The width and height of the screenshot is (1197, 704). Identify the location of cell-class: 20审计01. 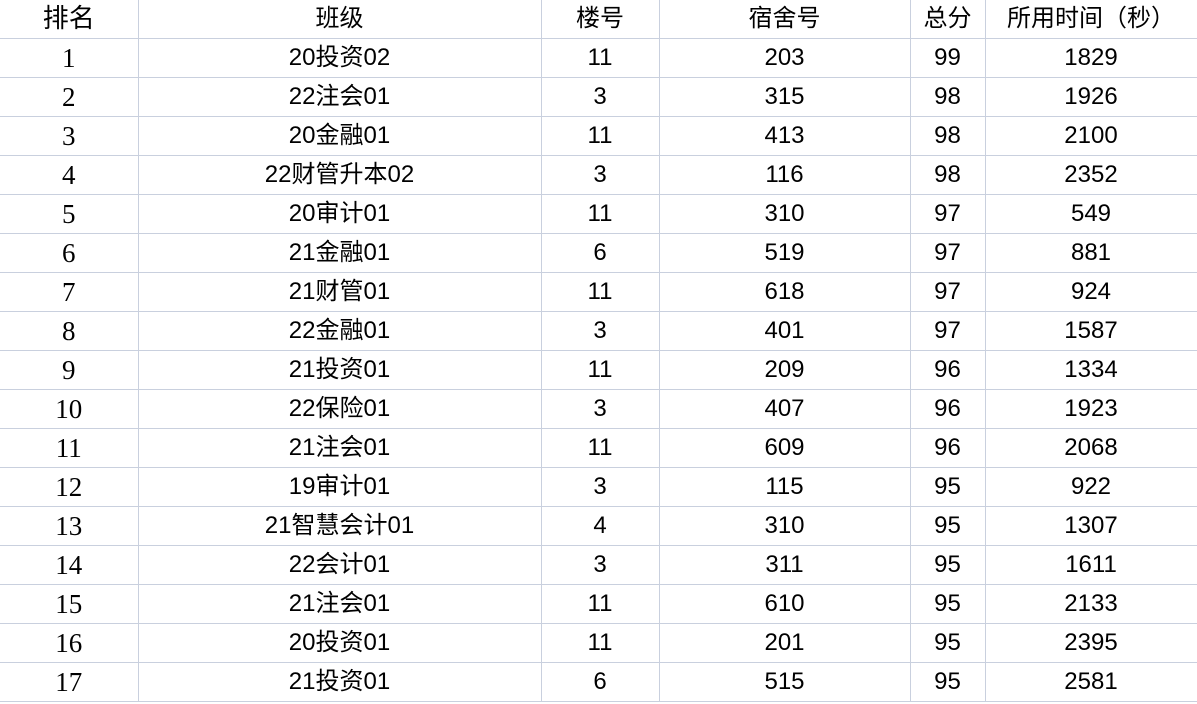
(340, 214).